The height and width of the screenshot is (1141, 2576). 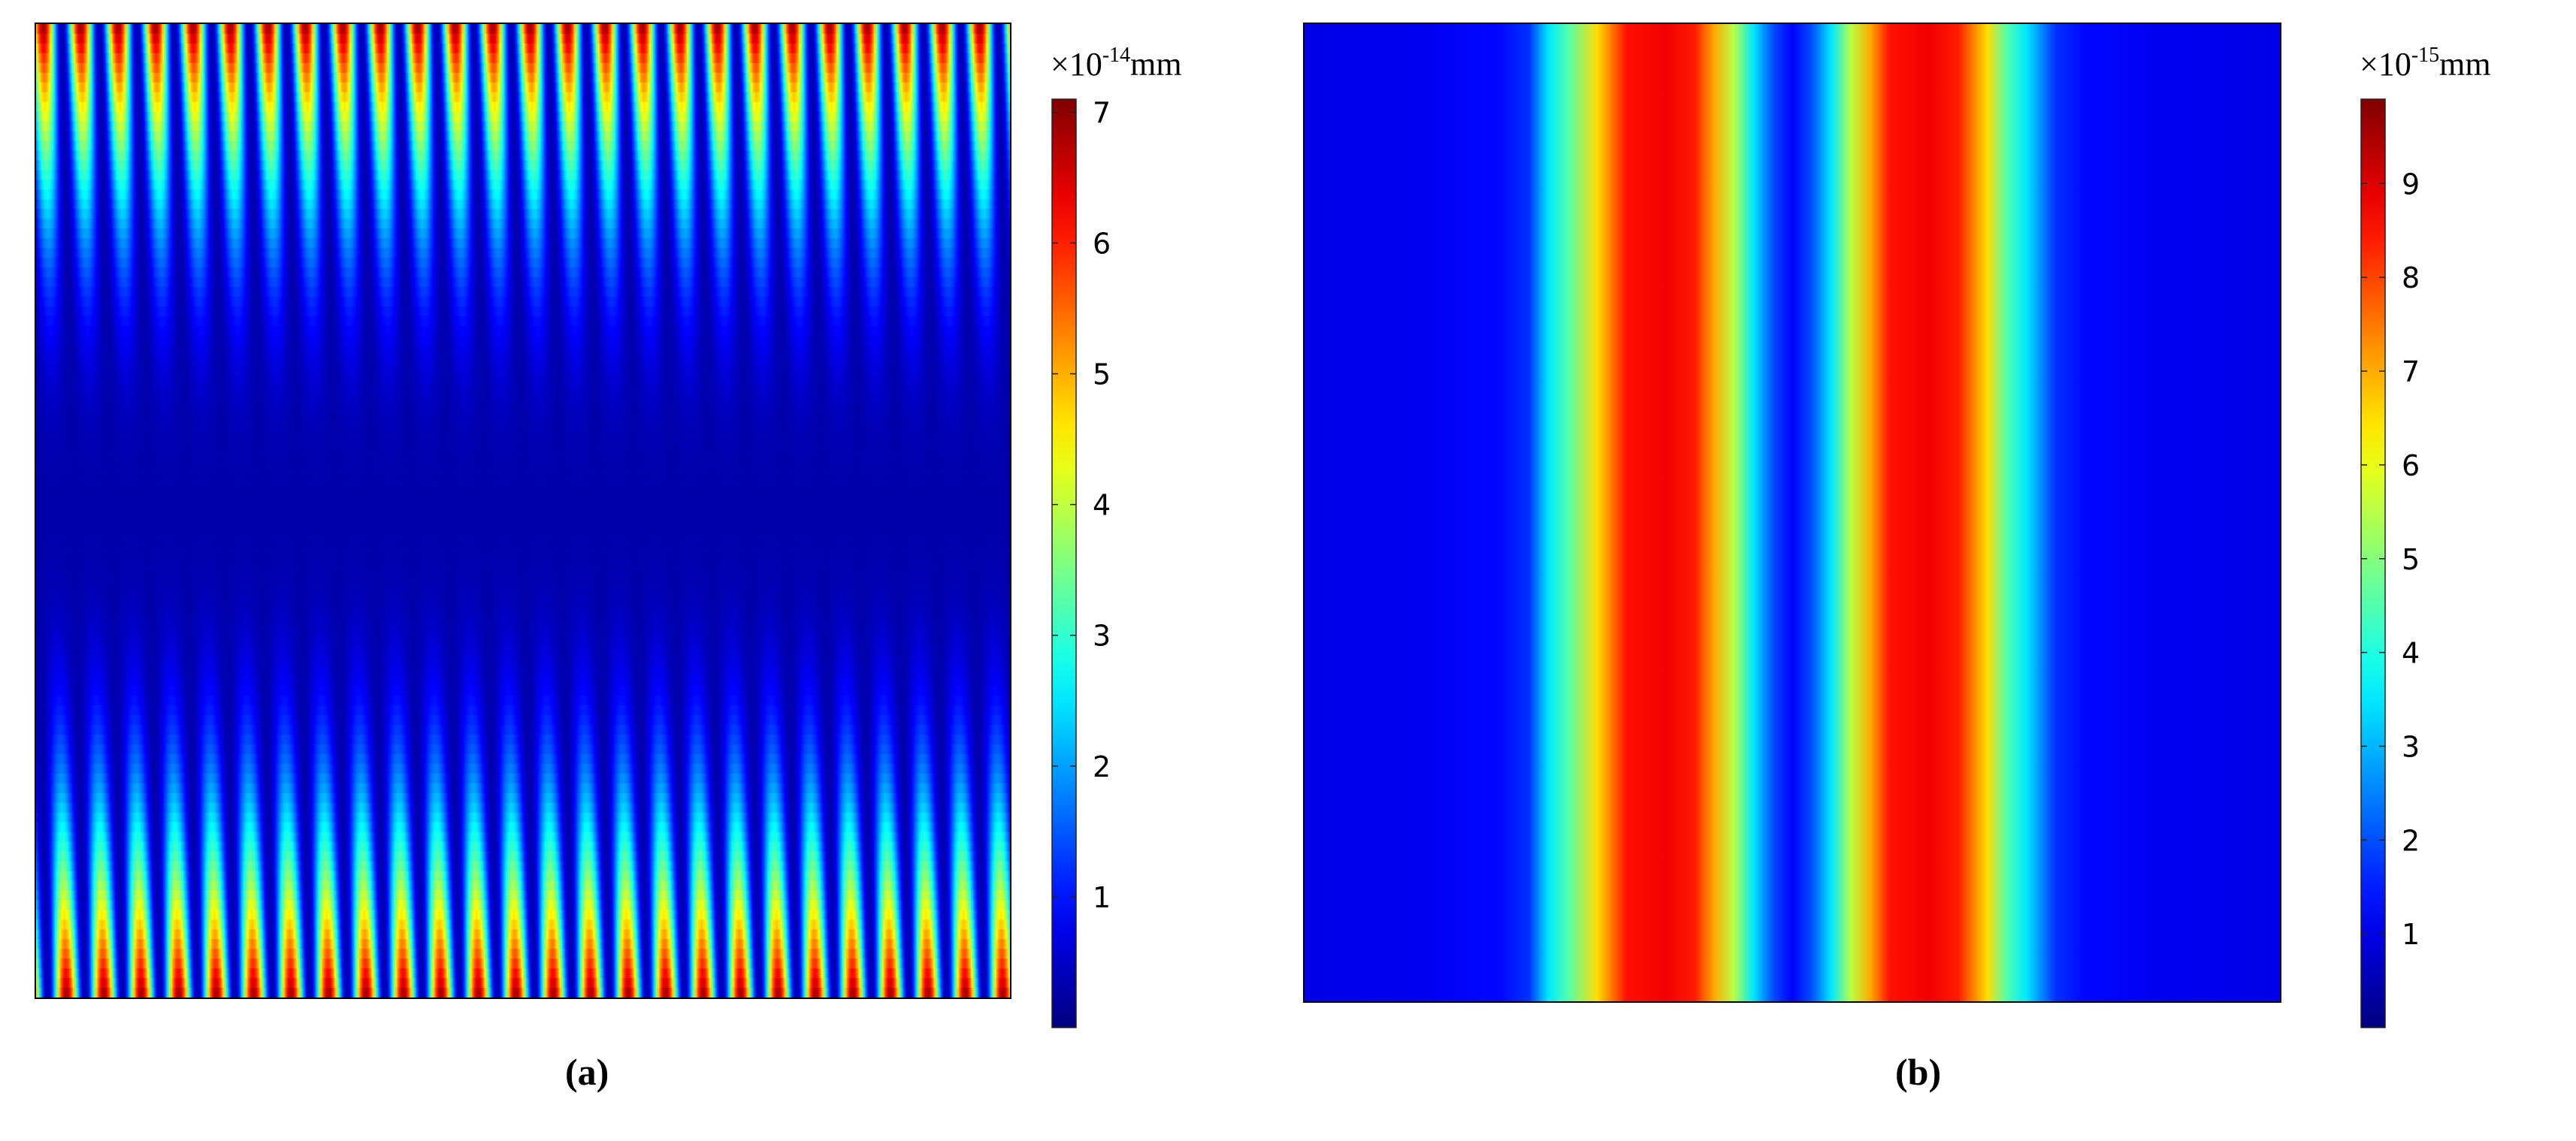 What do you see at coordinates (2425, 55) in the screenshot?
I see `colorbar-b-exponent: -15` at bounding box center [2425, 55].